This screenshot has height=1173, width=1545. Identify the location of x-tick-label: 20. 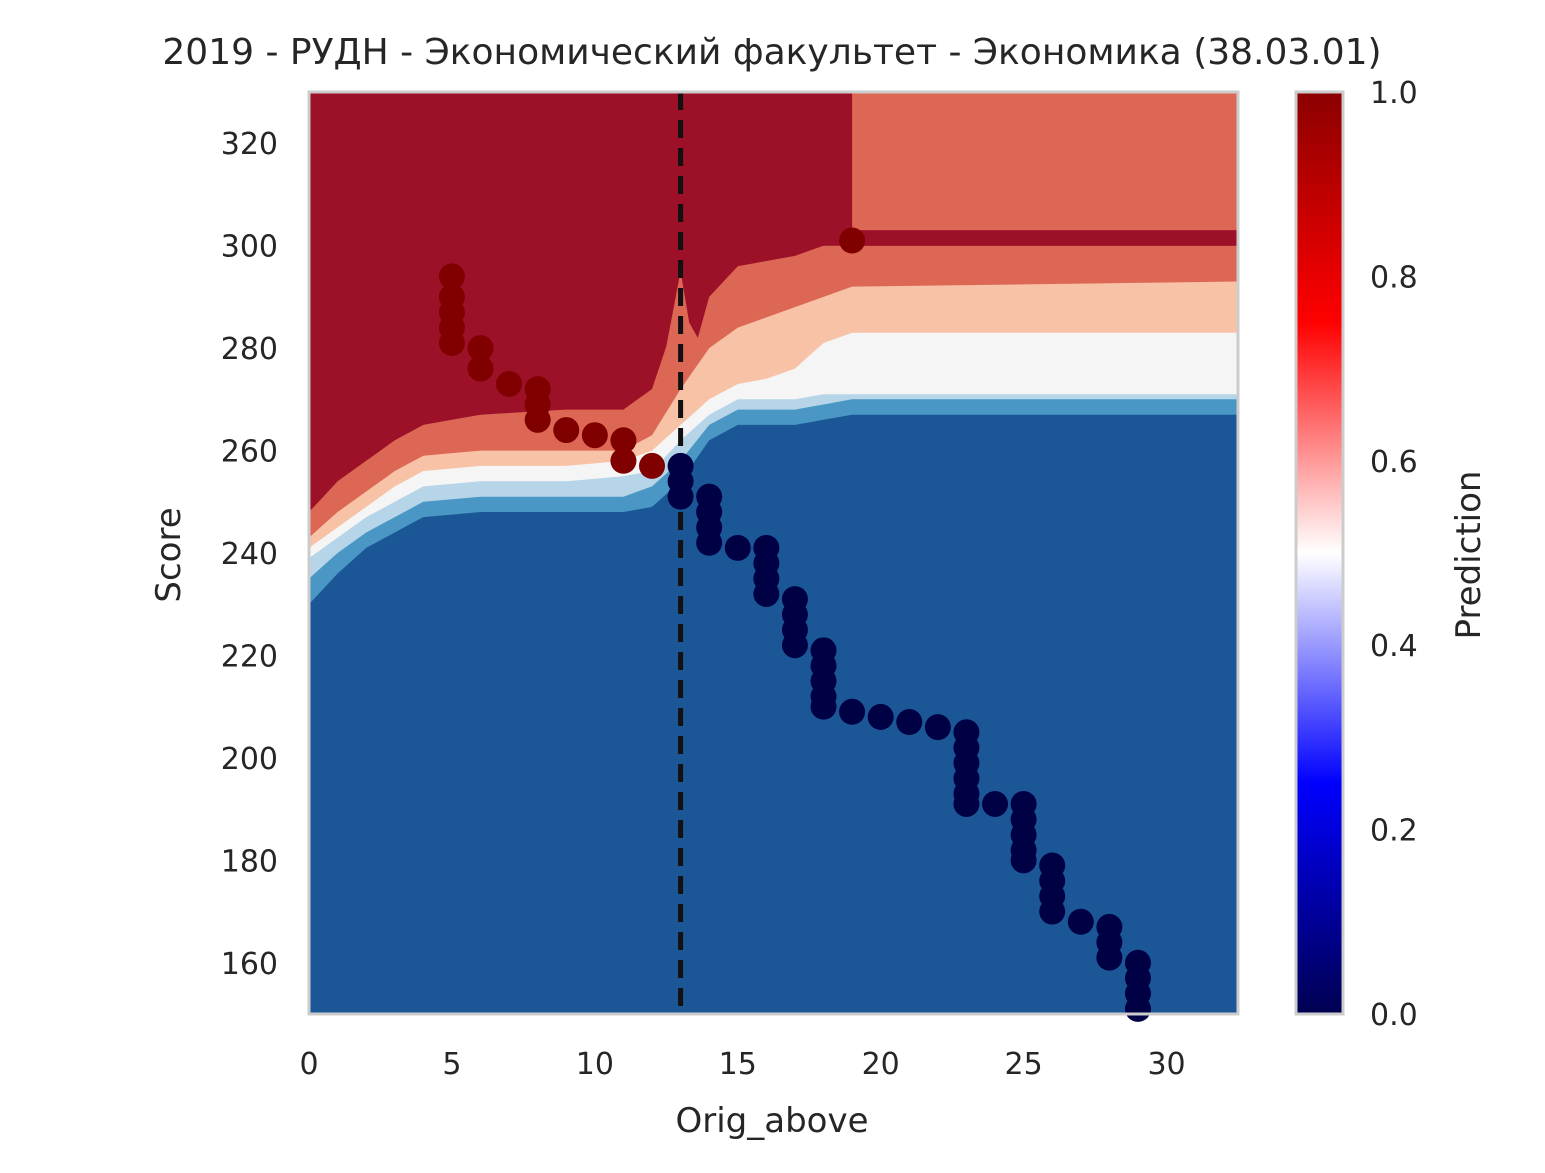
(881, 1064).